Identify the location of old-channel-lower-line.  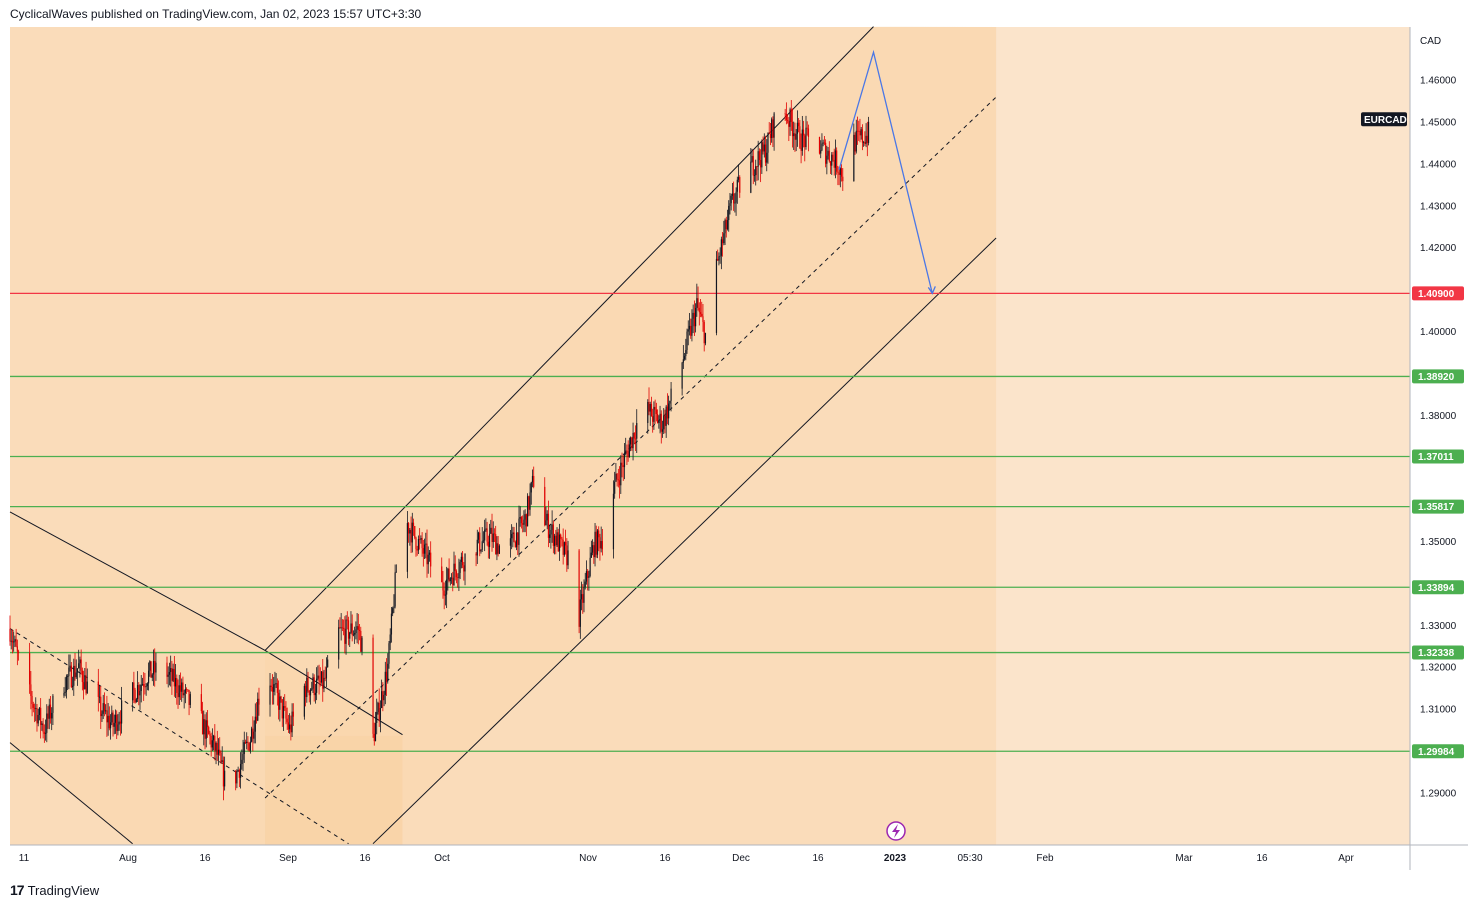
(71, 793).